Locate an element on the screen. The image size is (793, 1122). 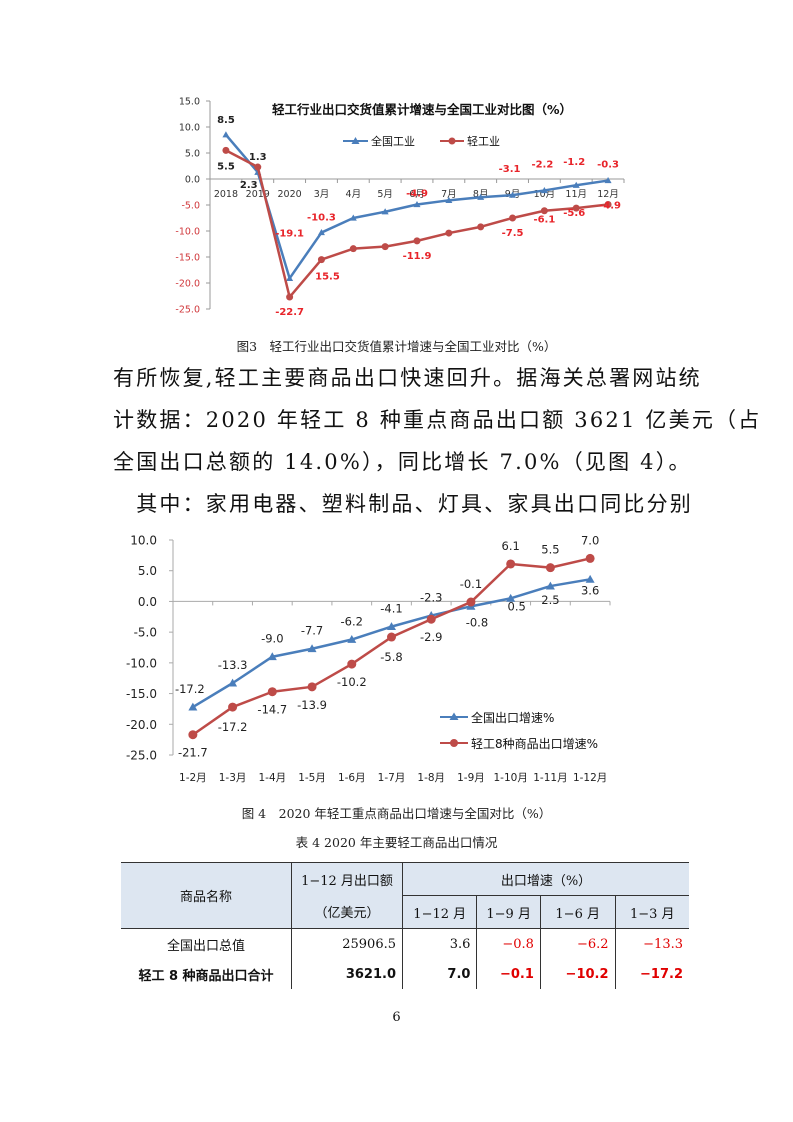
svg-text: 轻工8种商品出口增速% is located at coordinates (534, 743).